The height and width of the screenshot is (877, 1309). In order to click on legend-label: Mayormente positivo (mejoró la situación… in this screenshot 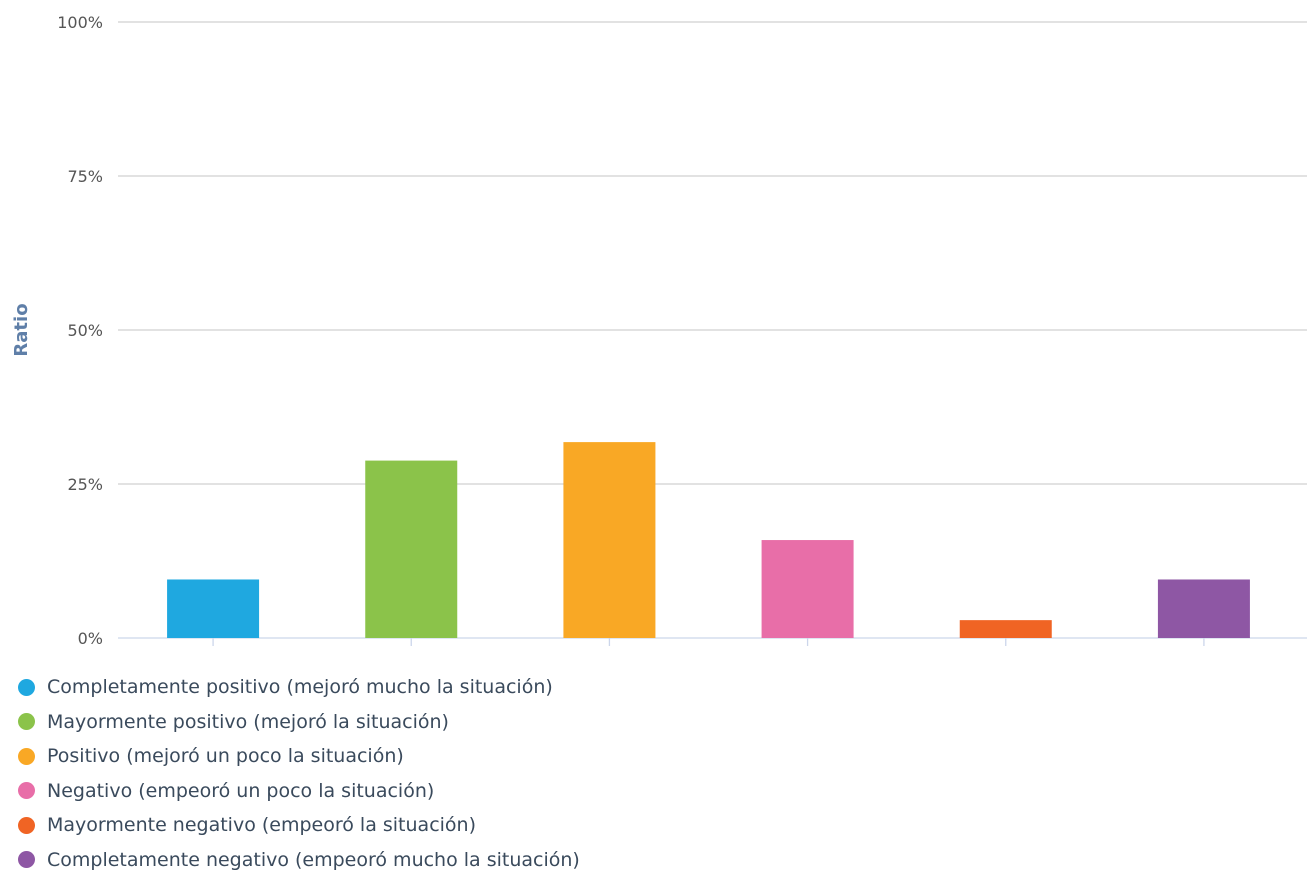, I will do `click(248, 722)`.